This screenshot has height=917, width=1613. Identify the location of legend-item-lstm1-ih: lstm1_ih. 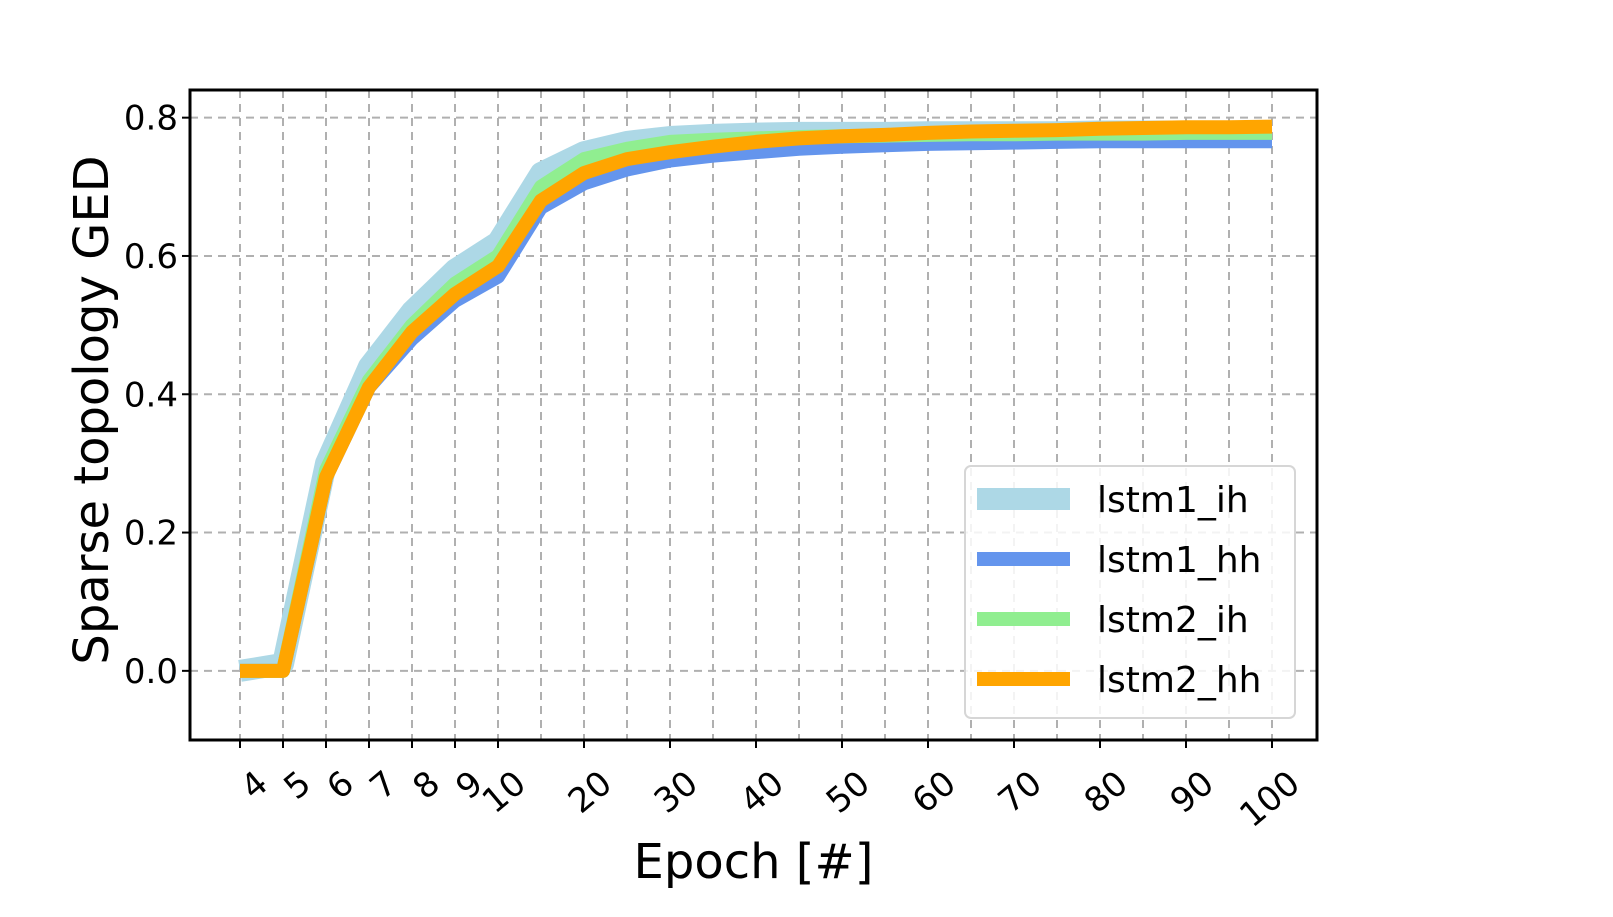
(1113, 500).